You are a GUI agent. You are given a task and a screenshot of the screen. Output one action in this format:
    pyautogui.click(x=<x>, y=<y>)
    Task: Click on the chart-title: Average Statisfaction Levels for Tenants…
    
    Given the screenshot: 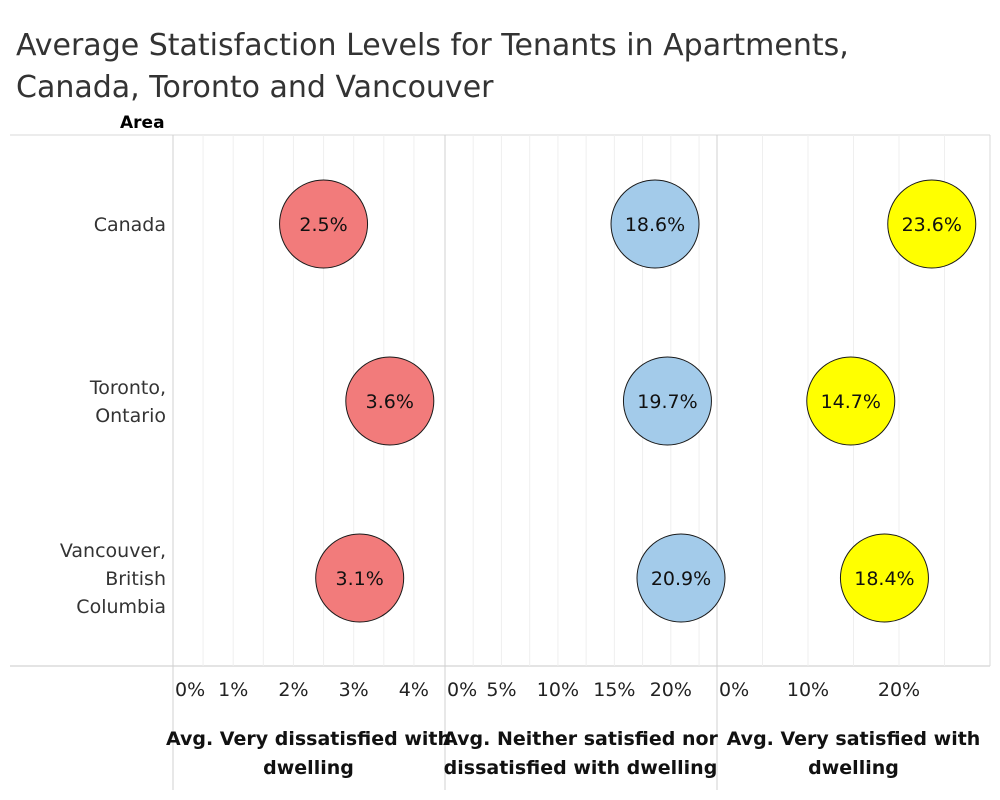 What is the action you would take?
    pyautogui.click(x=432, y=66)
    